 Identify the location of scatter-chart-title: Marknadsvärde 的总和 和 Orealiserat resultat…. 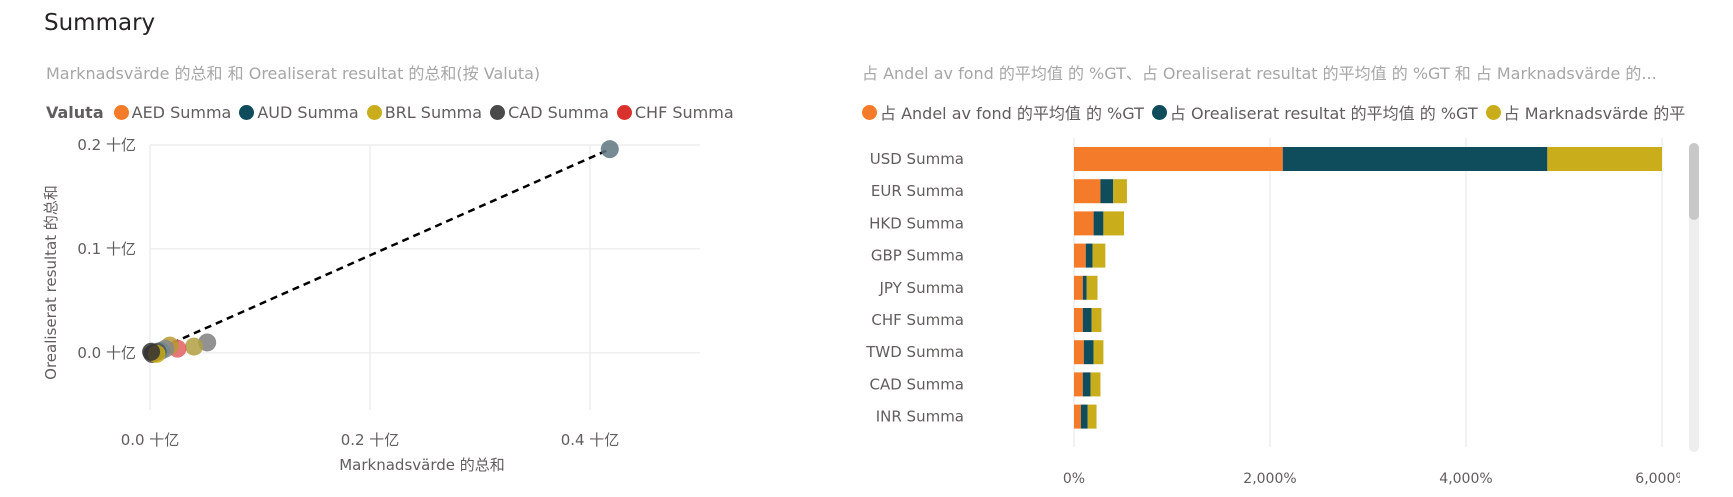
(293, 73).